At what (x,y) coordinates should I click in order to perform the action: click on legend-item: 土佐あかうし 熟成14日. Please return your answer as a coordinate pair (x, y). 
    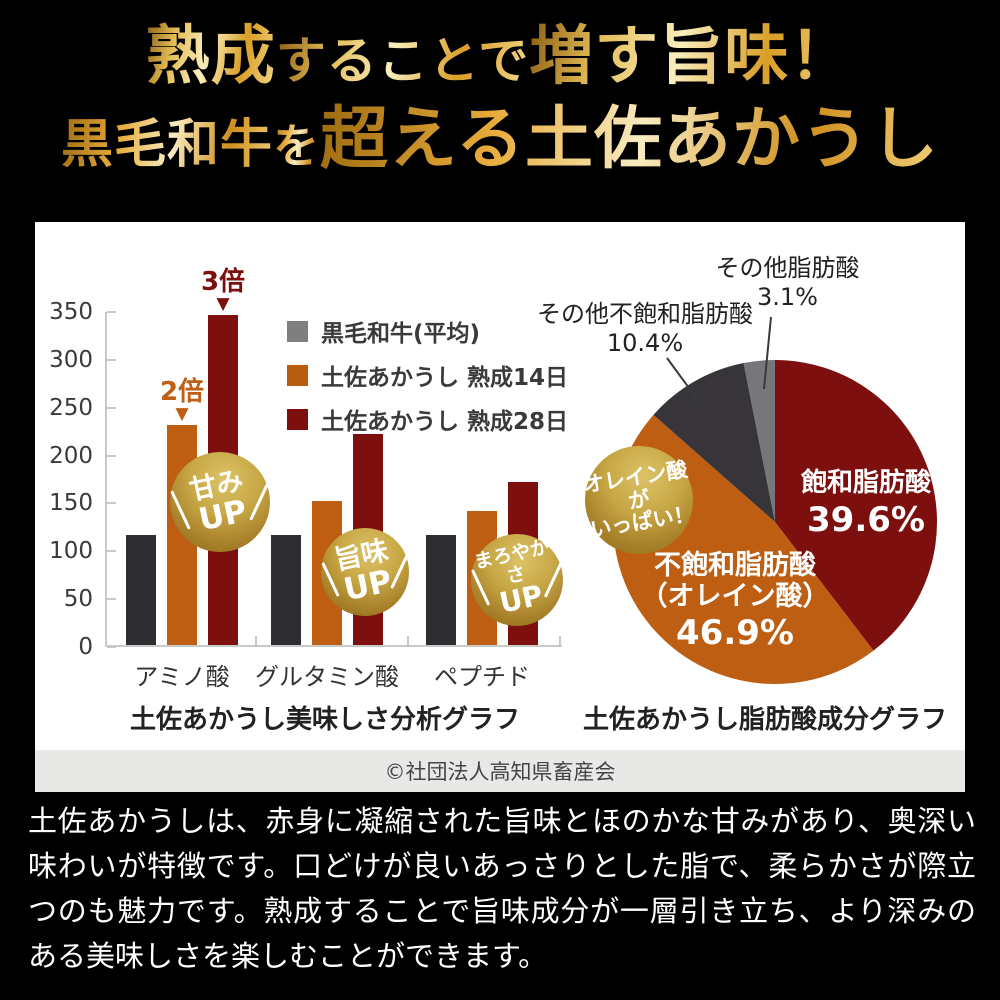
    Looking at the image, I should click on (427, 375).